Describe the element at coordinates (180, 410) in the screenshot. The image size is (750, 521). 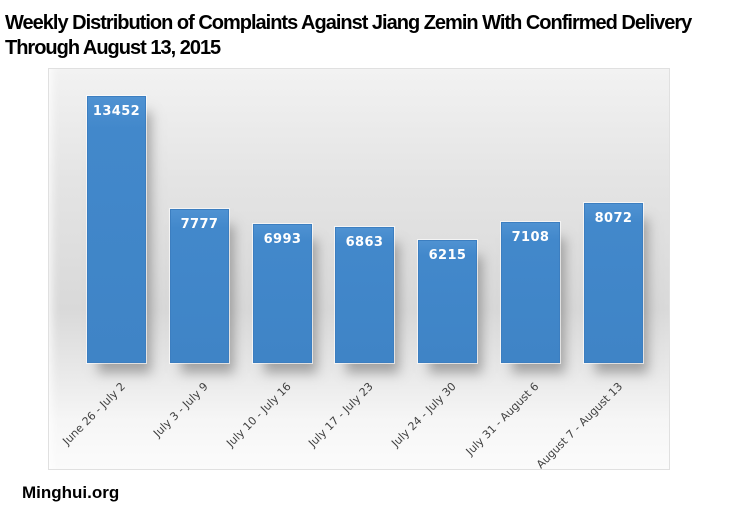
I see `x-axis-label-text: July 3 - July 9` at that location.